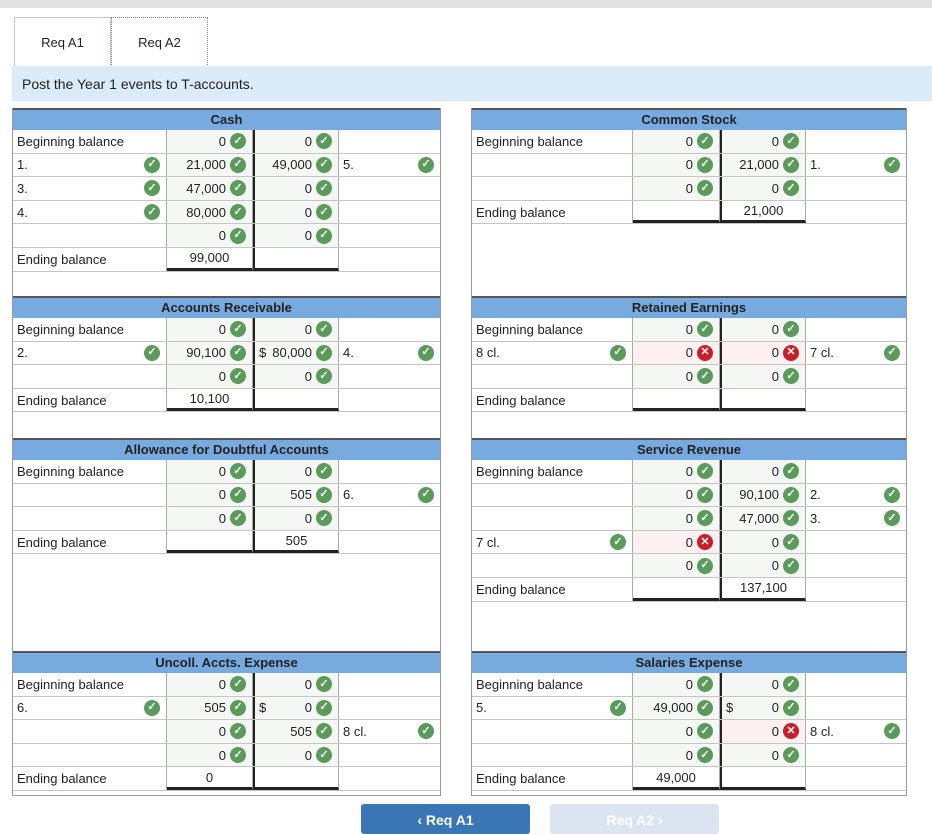 This screenshot has width=932, height=834. What do you see at coordinates (634, 819) in the screenshot?
I see `next-req-a2-button: Req A2 ›` at bounding box center [634, 819].